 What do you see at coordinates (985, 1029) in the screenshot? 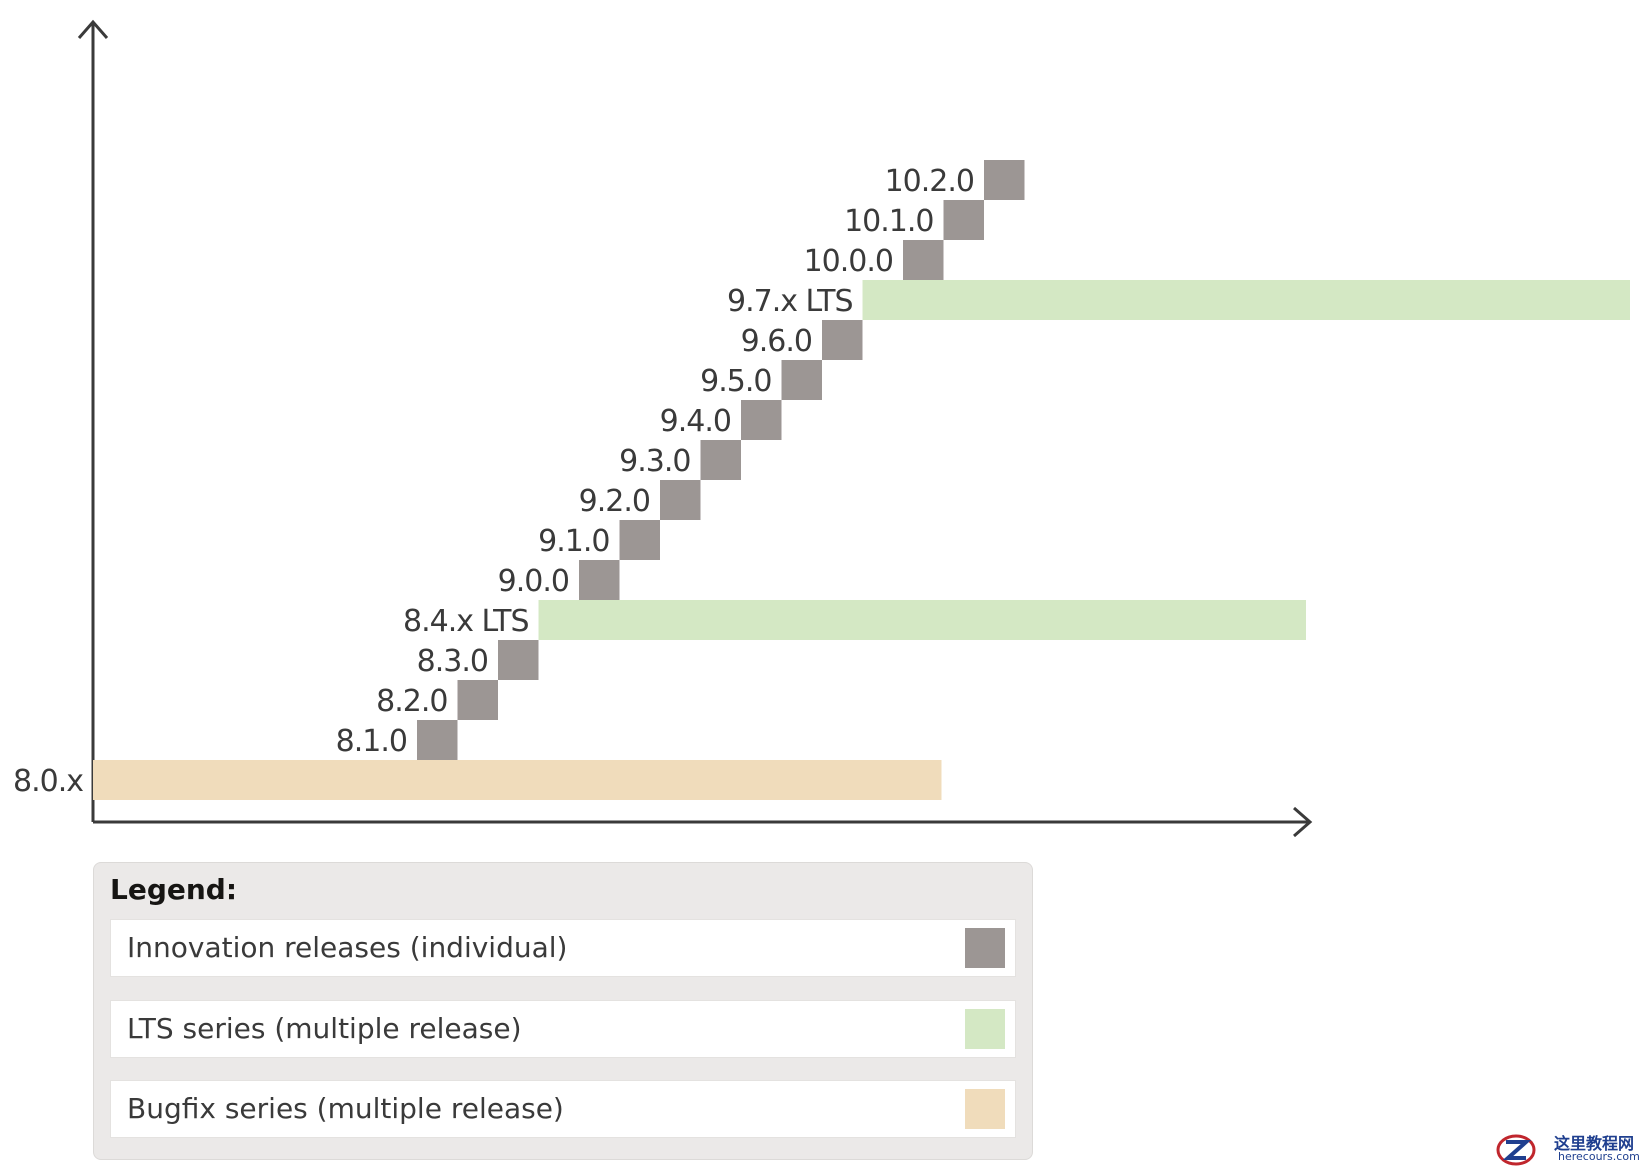
I see `legend-swatch-lts` at bounding box center [985, 1029].